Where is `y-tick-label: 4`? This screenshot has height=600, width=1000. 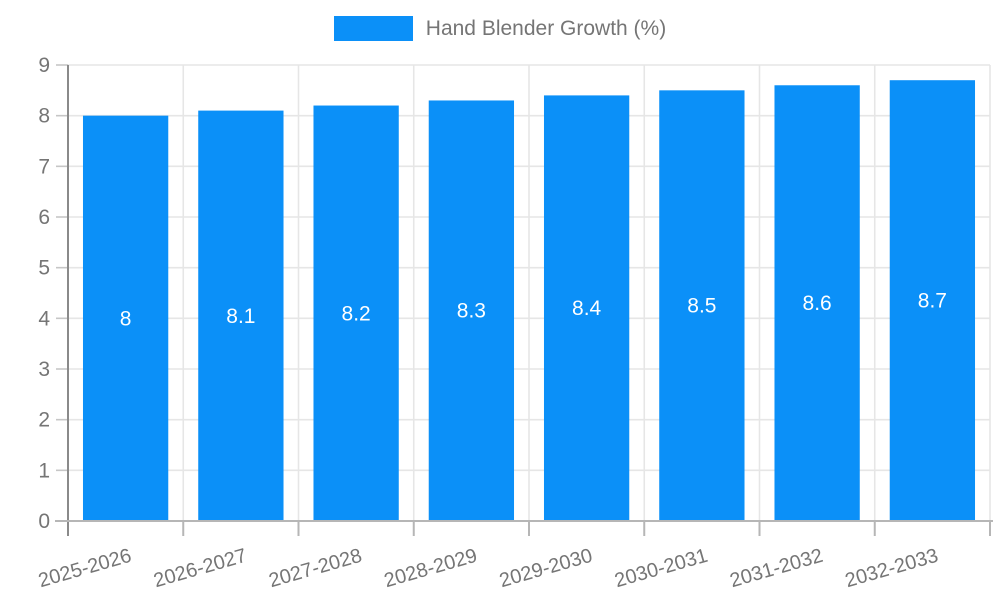 y-tick-label: 4 is located at coordinates (44, 318).